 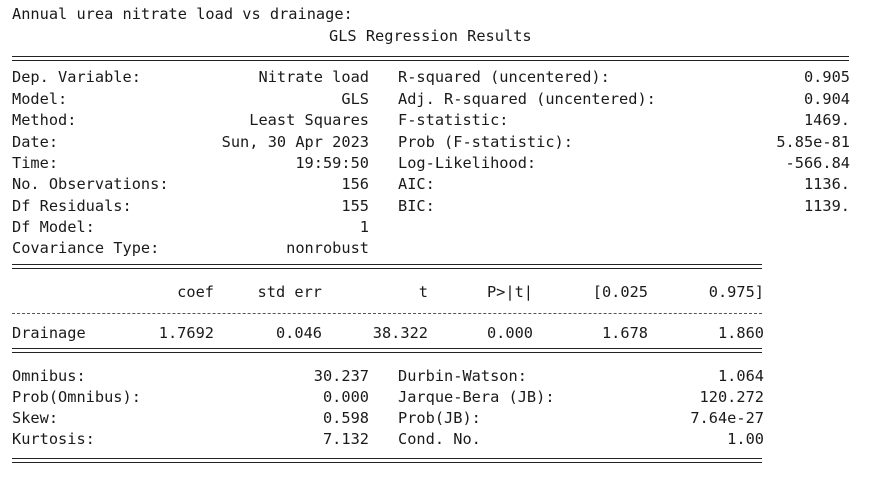 What do you see at coordinates (295, 142) in the screenshot?
I see `summary-value: Sun, 30 Apr 2023` at bounding box center [295, 142].